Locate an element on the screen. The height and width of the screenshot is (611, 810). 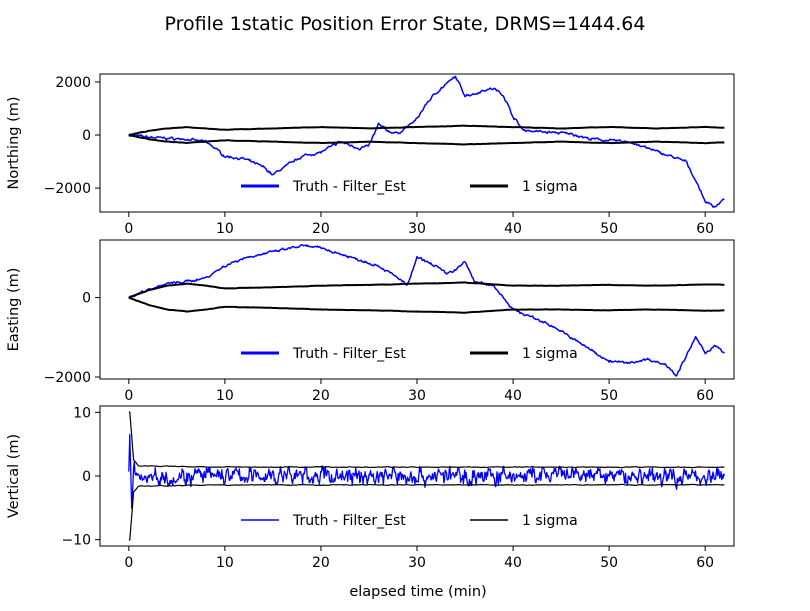
series-truth-line is located at coordinates (427, 471).